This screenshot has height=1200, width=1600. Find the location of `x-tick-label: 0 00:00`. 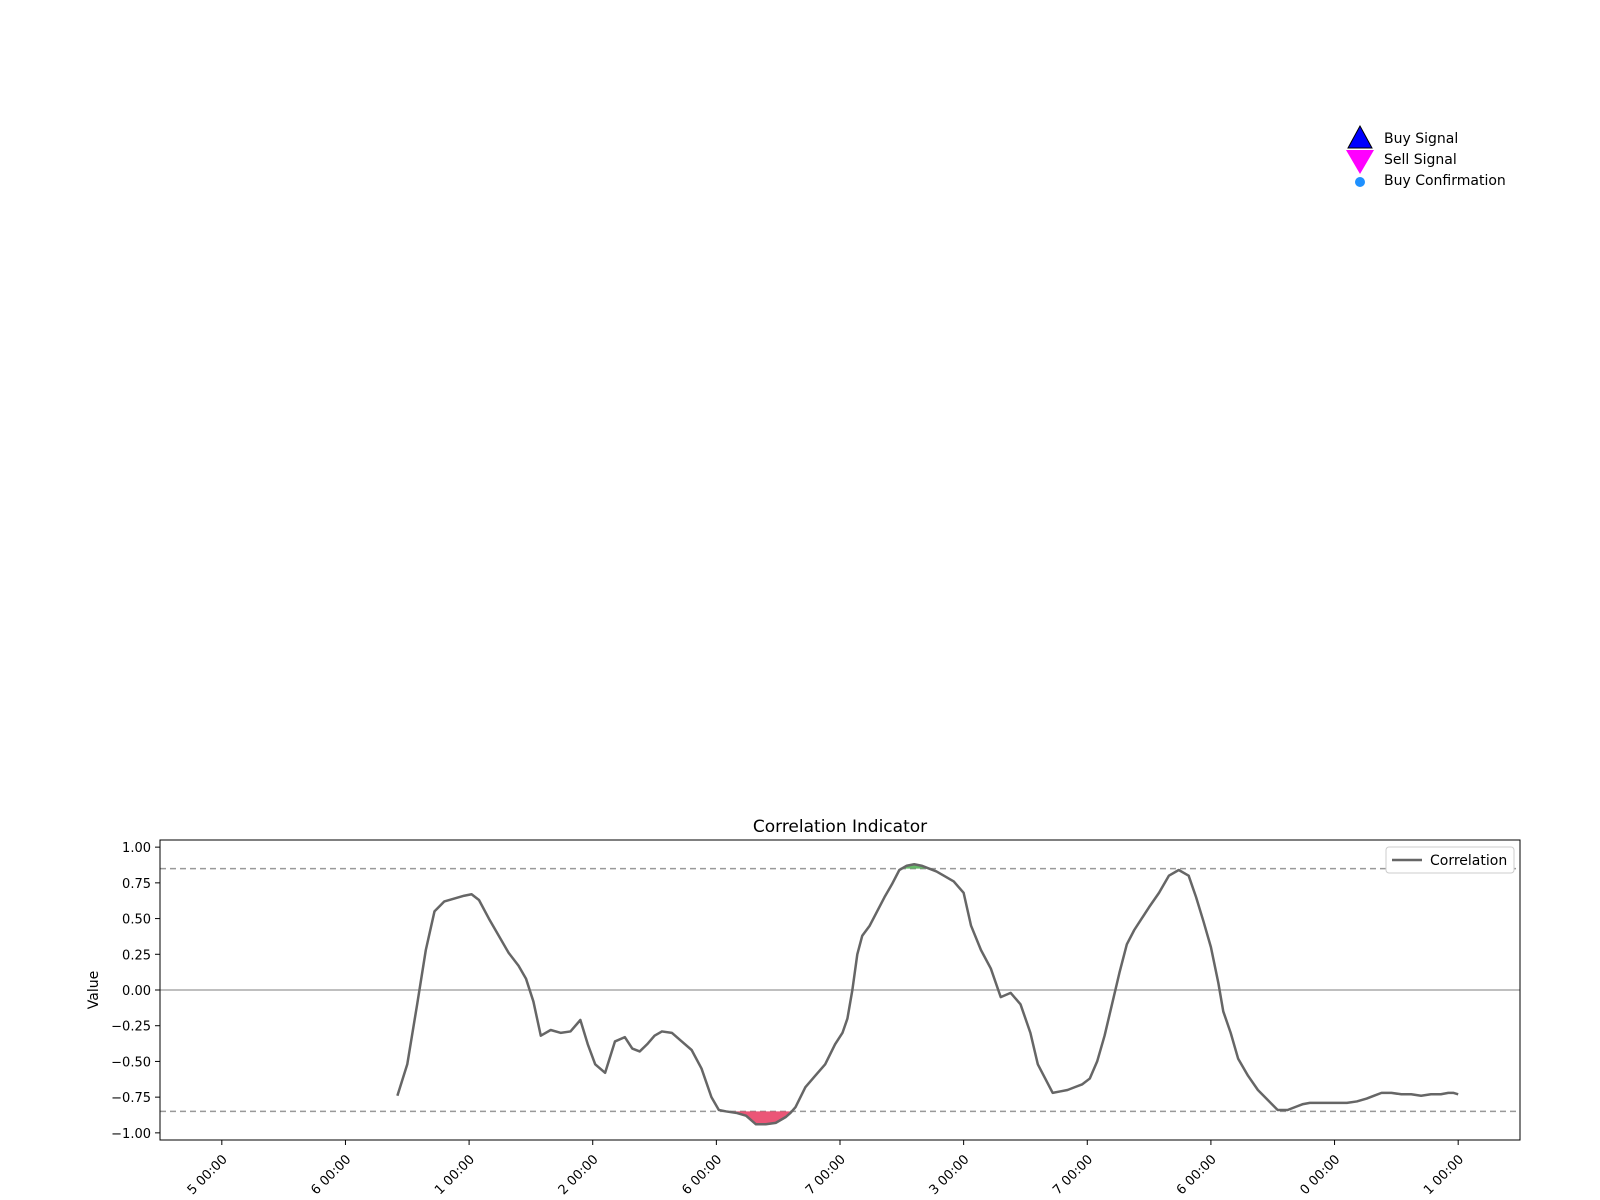

x-tick-label: 0 00:00 is located at coordinates (1321, 1175).